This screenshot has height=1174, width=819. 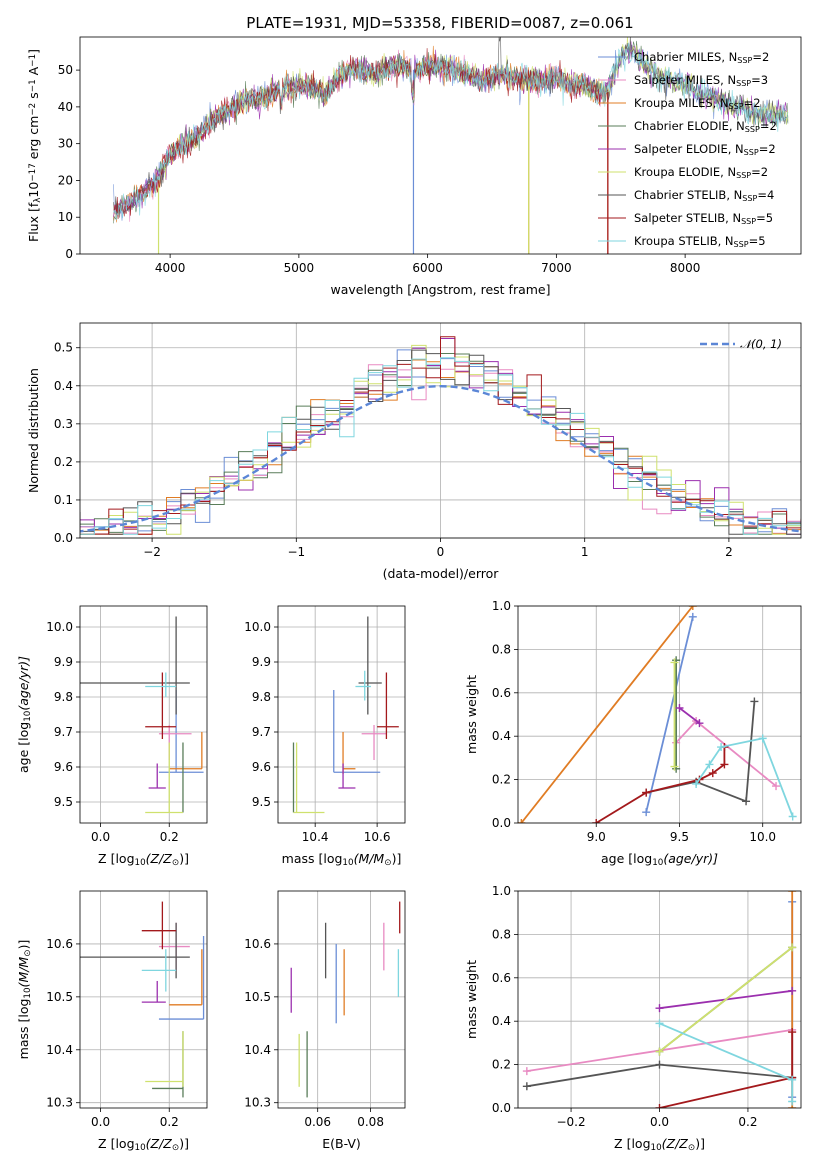 I want to click on x-tick-label: 8000, so click(x=685, y=268).